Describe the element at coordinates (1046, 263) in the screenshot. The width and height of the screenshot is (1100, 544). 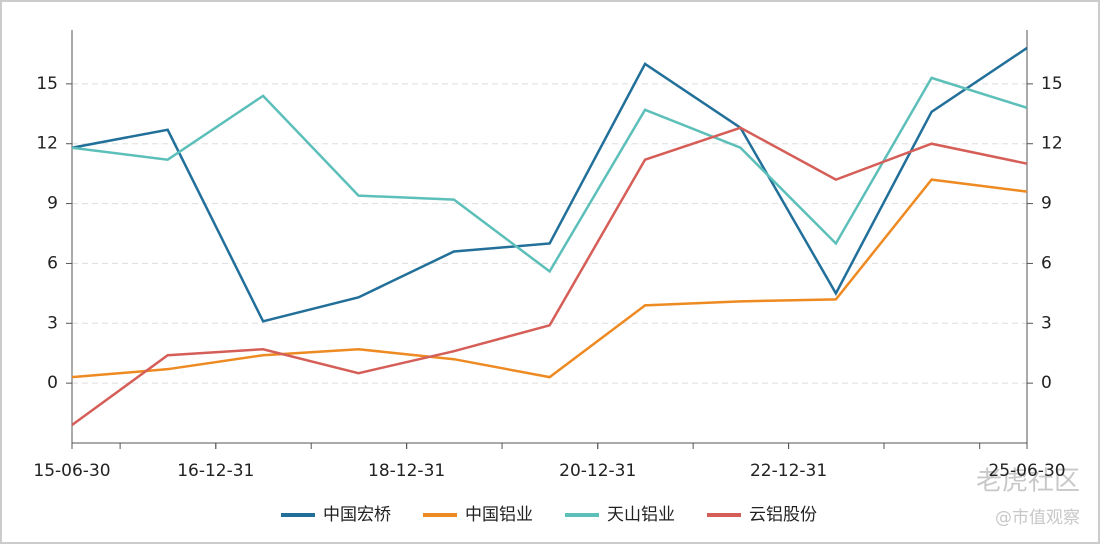
I see `y2-tick-label: 6` at that location.